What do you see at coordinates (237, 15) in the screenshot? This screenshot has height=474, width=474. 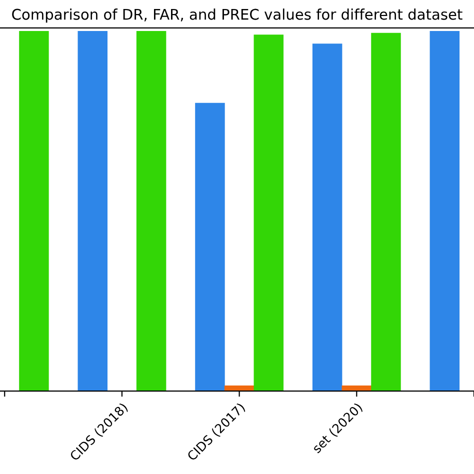 I see `chart-title: Comparison of DR, FAR, and PREC values for different dataset` at bounding box center [237, 15].